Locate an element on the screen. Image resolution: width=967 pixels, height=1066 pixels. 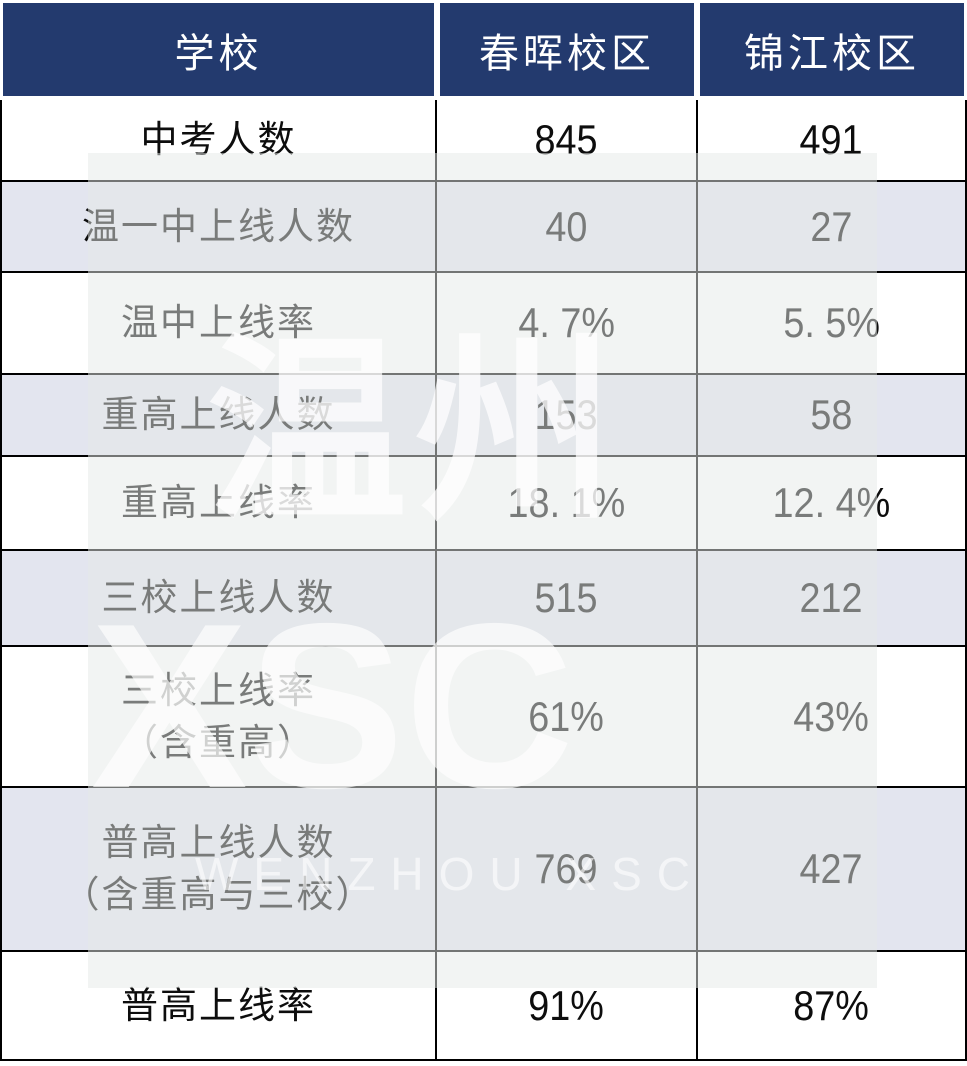
value-text: 87% is located at coordinates (831, 1005).